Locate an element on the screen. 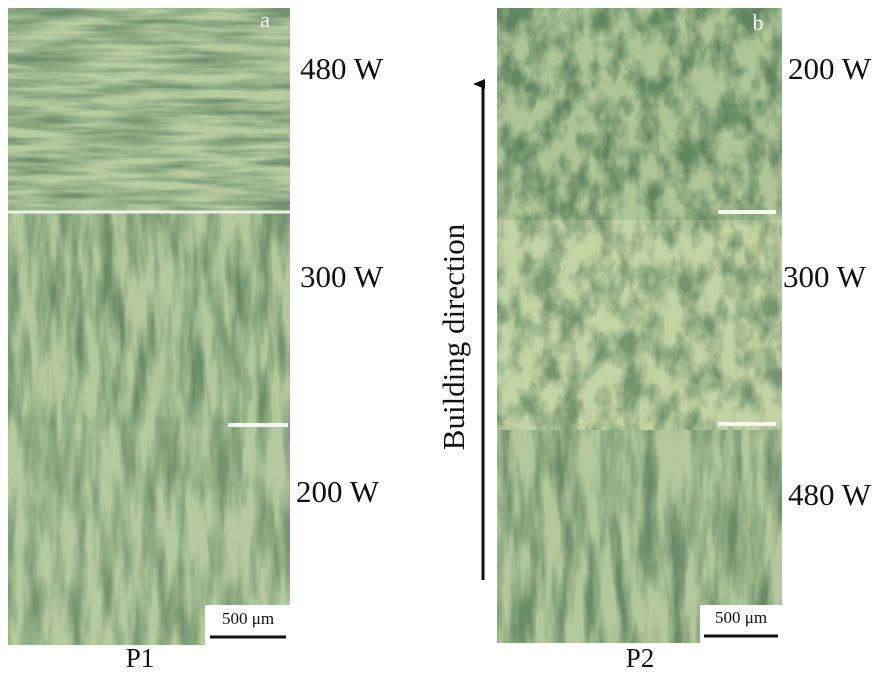 This screenshot has width=894, height=675. panel-name: P1 is located at coordinates (140, 658).